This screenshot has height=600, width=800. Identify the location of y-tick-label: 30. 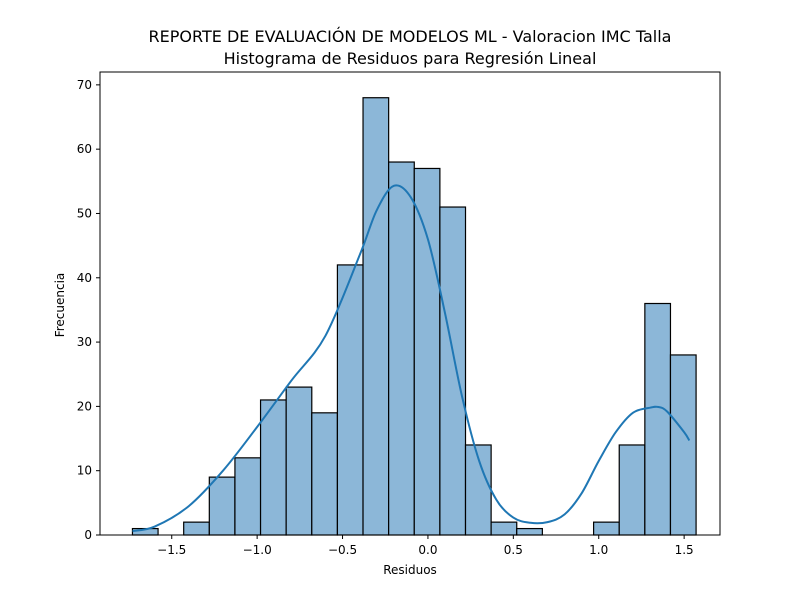
(84, 342).